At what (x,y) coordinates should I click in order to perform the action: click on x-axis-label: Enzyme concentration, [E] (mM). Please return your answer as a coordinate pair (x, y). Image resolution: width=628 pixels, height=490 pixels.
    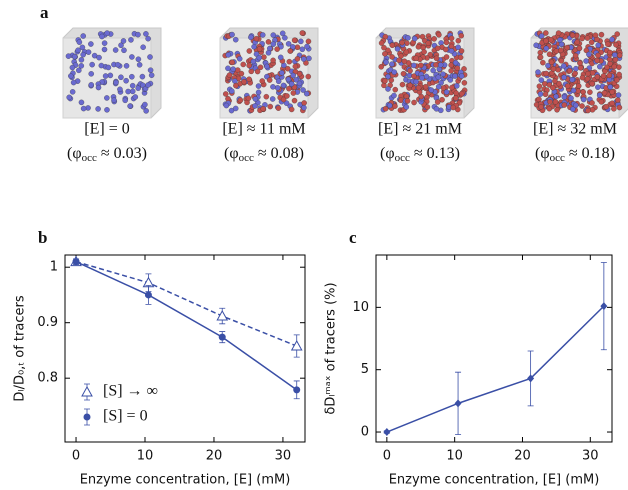
    Looking at the image, I should click on (185, 480).